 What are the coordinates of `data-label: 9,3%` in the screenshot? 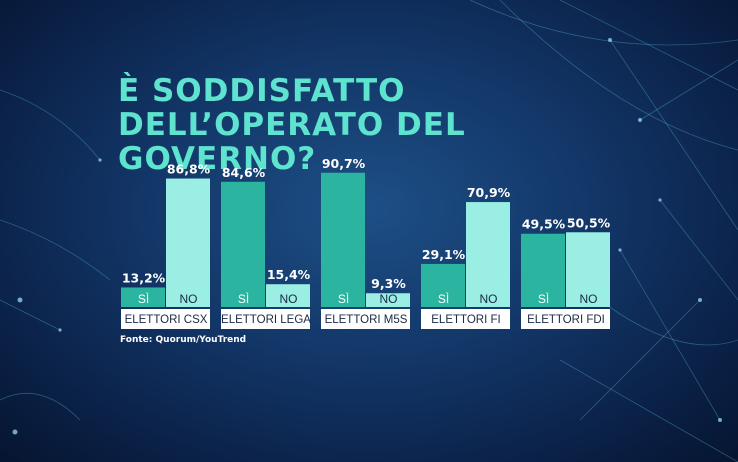 It's located at (388, 283).